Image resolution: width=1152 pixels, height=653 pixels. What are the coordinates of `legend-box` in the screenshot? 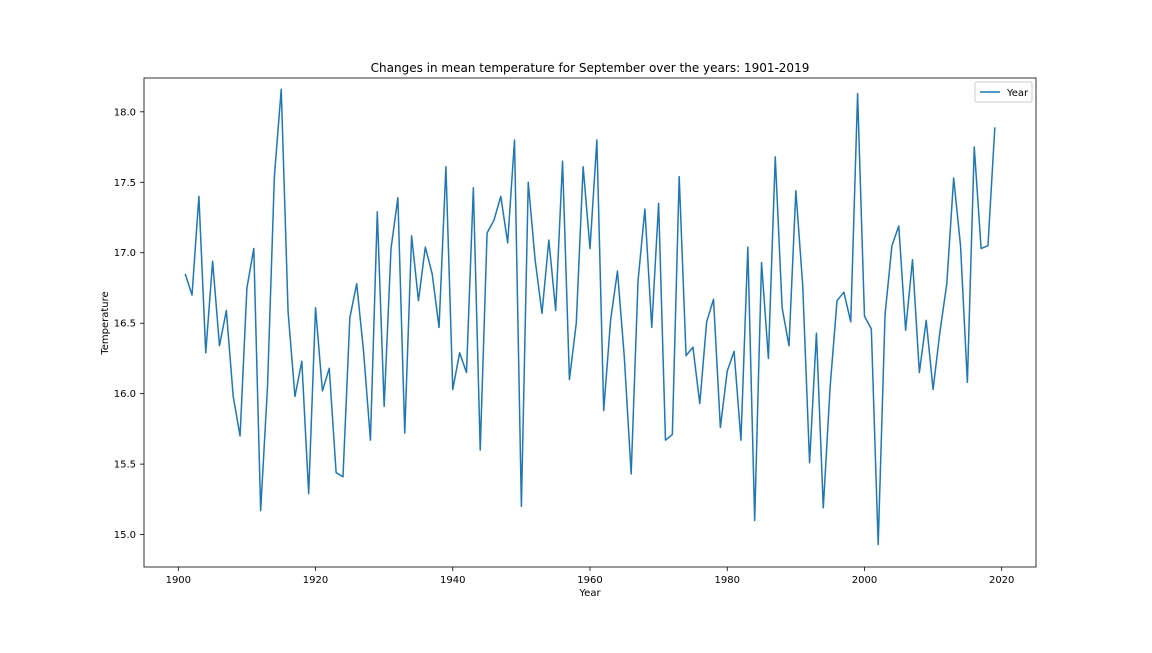 It's located at (1003, 92).